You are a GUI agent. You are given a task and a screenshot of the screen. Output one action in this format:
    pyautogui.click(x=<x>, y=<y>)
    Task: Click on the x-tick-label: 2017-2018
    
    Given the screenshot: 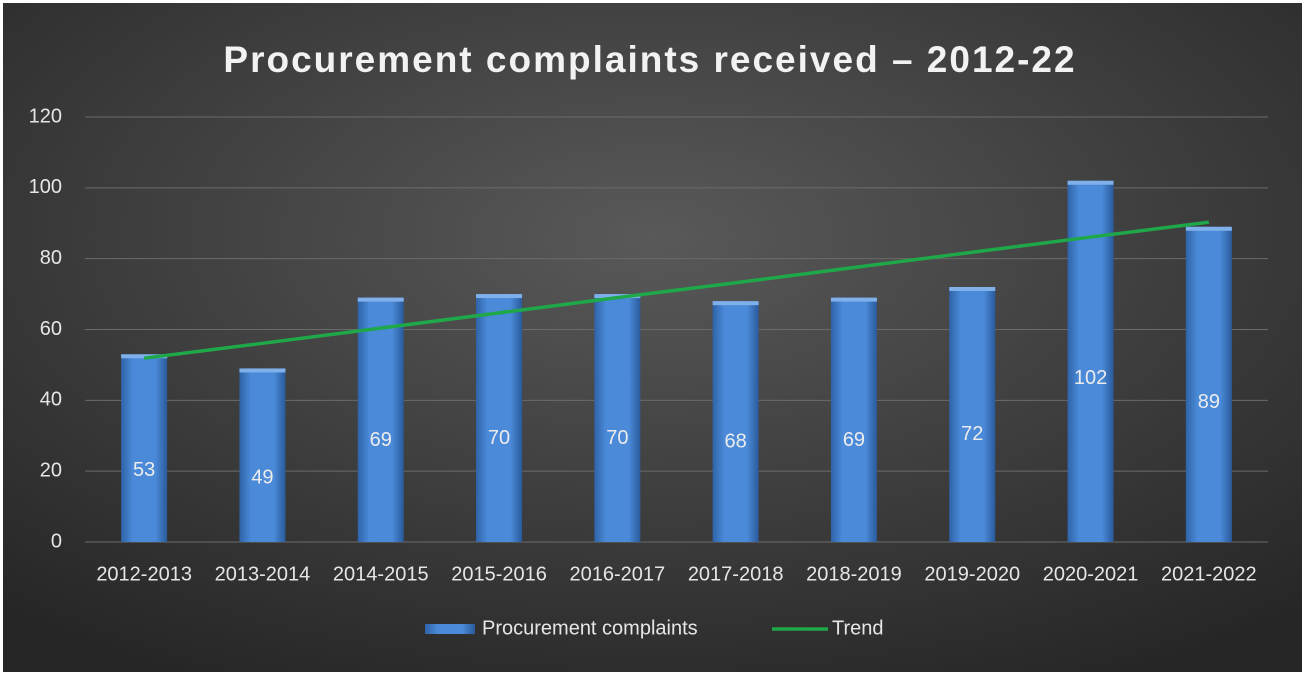 What is the action you would take?
    pyautogui.click(x=736, y=574)
    